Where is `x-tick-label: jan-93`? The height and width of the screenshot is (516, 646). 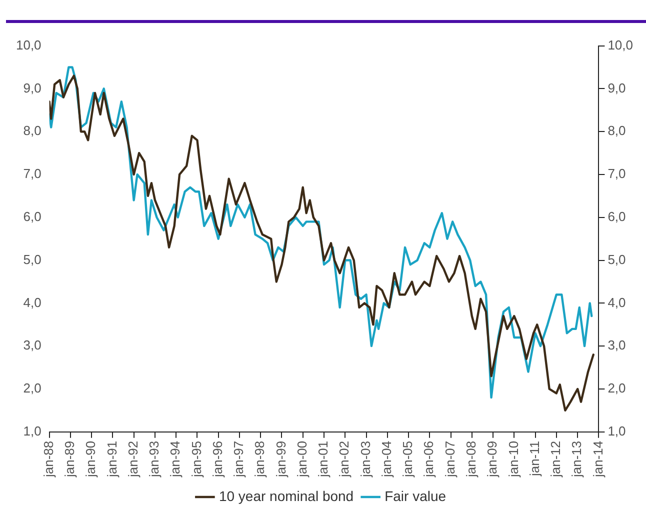
x-tick-label: jan-93 is located at coordinates (154, 459).